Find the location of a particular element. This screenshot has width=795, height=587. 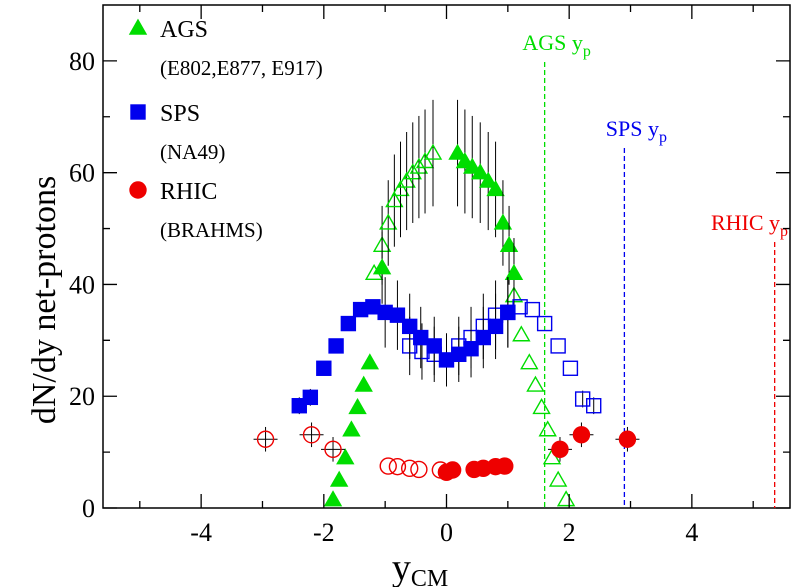

beam-rapidity-label-rhic: RHIC yp is located at coordinates (749, 225).